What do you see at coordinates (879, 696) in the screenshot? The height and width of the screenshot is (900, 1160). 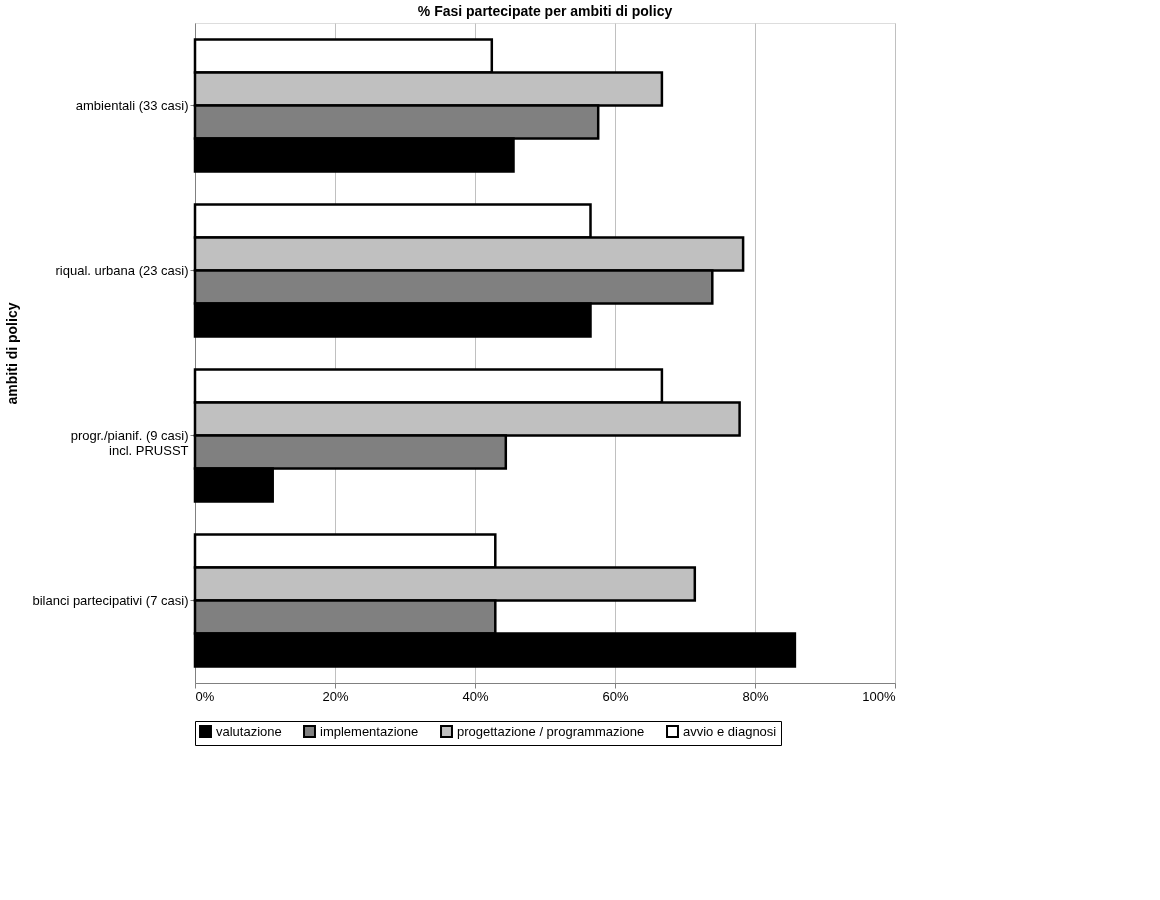 I see `x-tick-label: 100%` at bounding box center [879, 696].